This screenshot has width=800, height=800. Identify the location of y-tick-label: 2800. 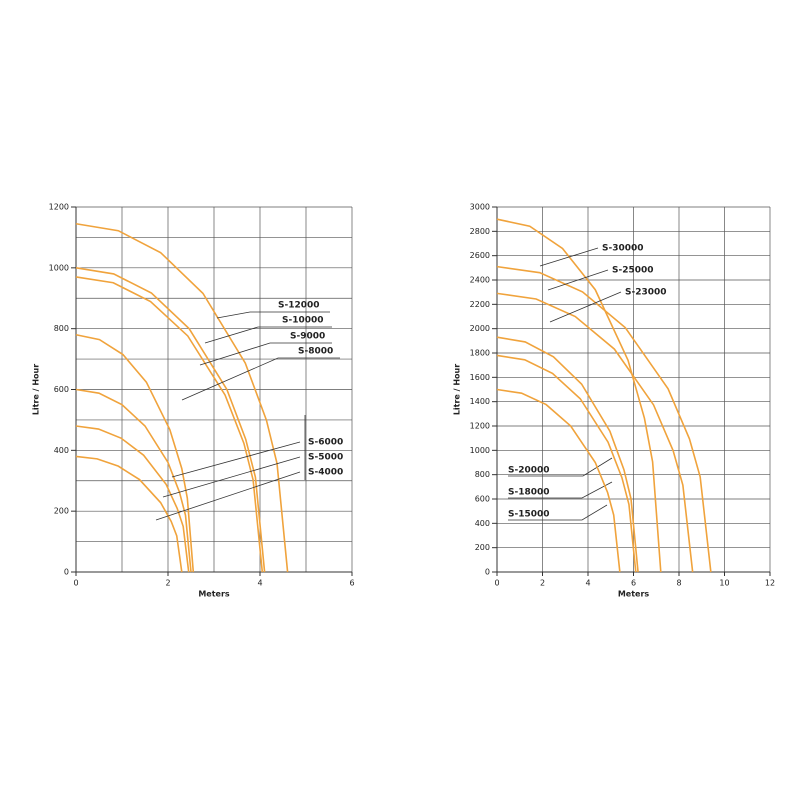
(480, 231).